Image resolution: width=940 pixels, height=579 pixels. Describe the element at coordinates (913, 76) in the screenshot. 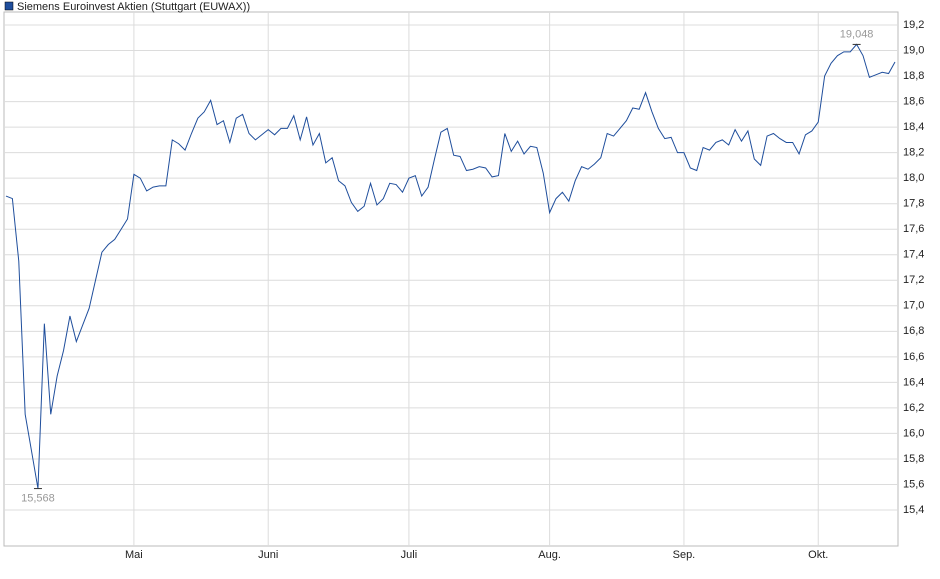

I see `y-tick-label: 18,8` at that location.